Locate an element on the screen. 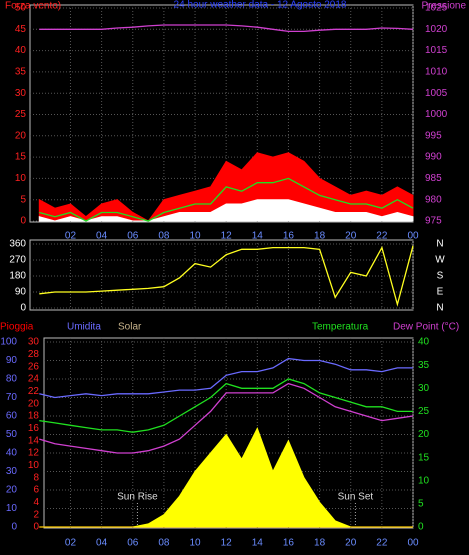 The width and height of the screenshot is (469, 555). x-tick-label: 22 is located at coordinates (382, 543).